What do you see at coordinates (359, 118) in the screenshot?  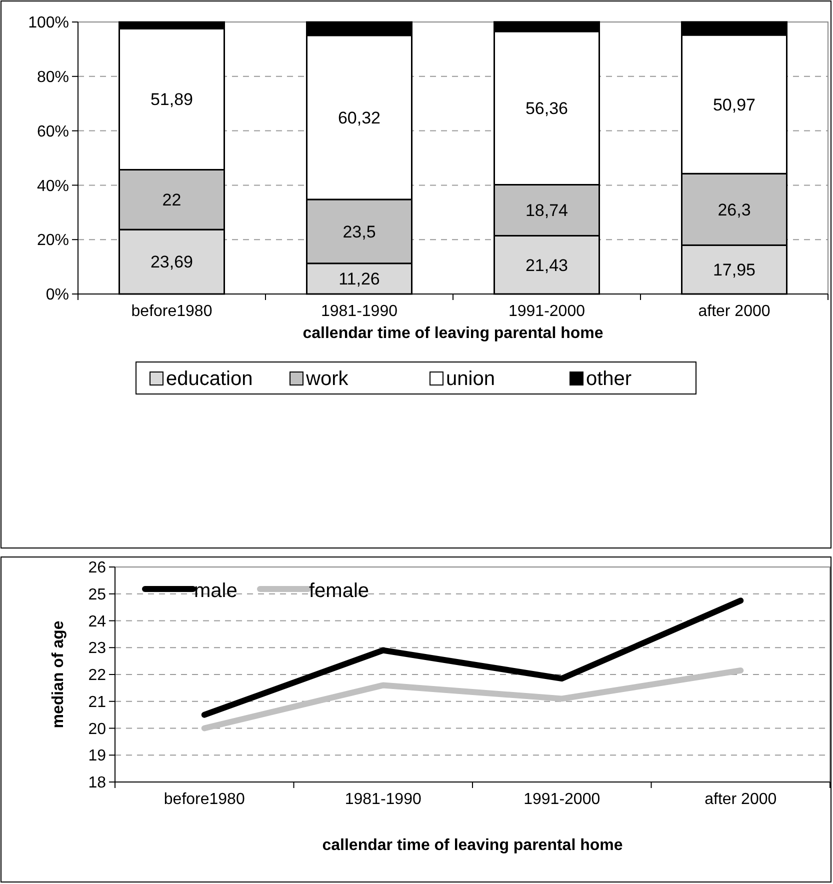 I see `data-label: 60,32` at bounding box center [359, 118].